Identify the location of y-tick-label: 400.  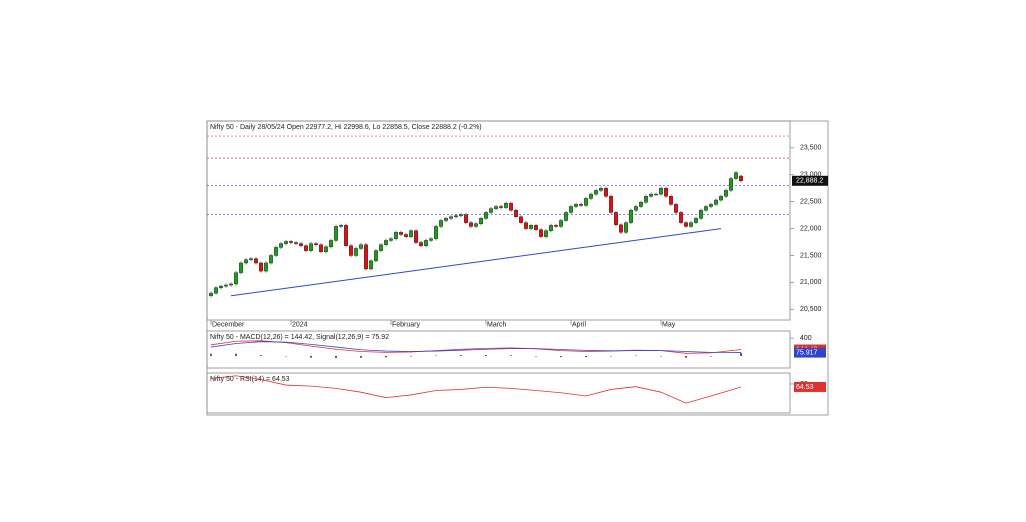
(806, 338).